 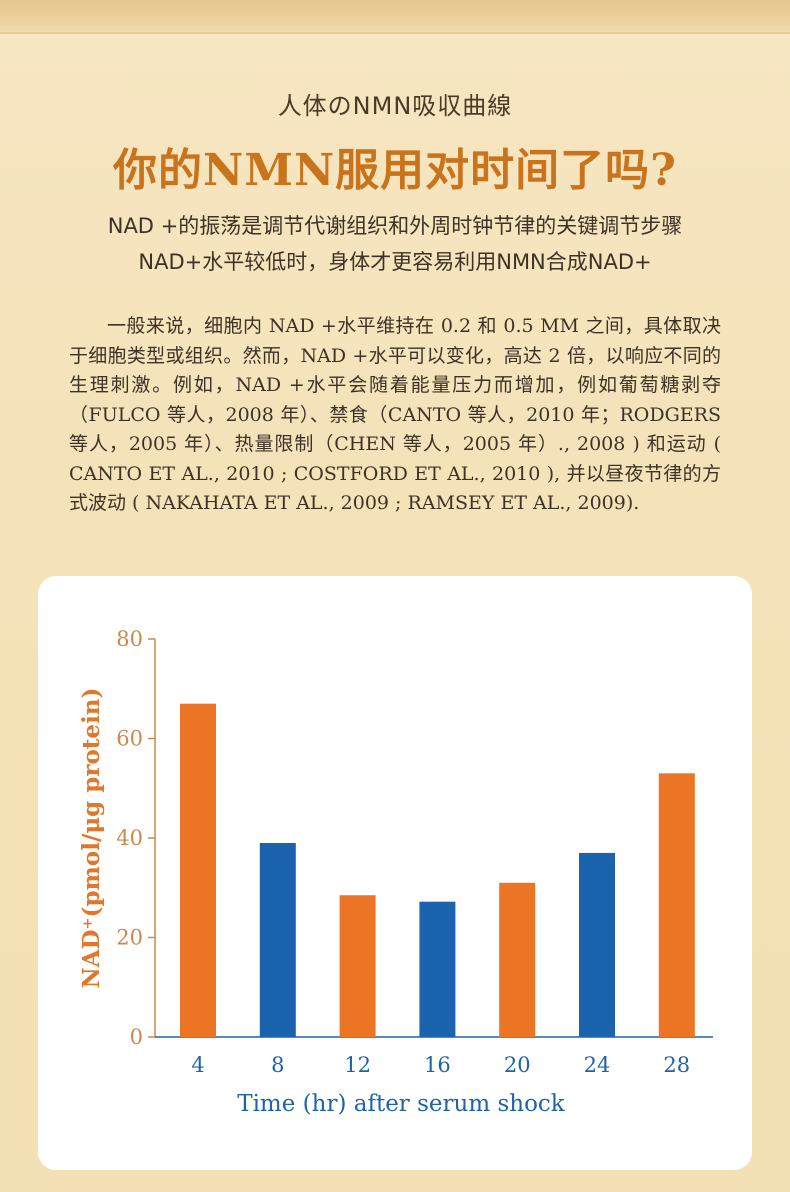 What do you see at coordinates (517, 1065) in the screenshot?
I see `x-tick-label: 20` at bounding box center [517, 1065].